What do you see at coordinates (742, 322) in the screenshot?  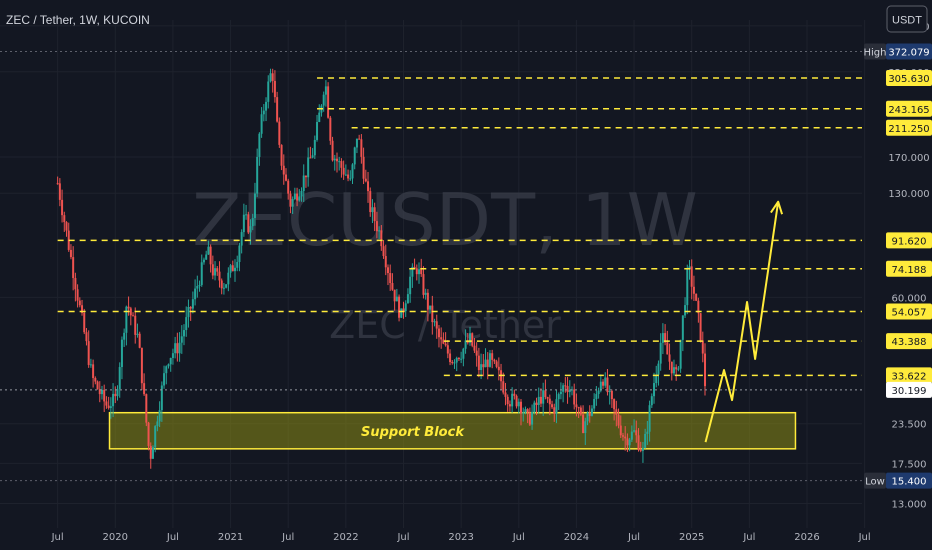 I see `projection-path` at bounding box center [742, 322].